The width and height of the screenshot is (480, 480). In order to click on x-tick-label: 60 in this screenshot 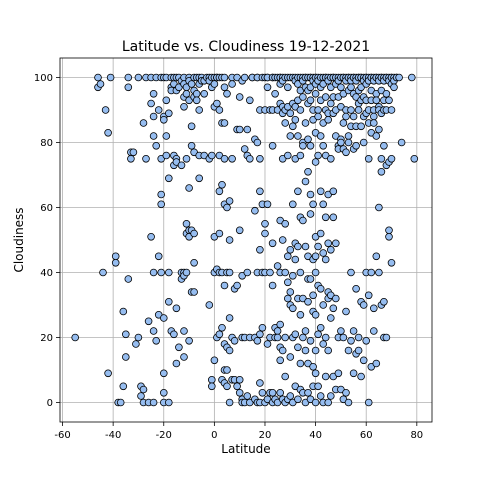, I will do `click(366, 435)`.